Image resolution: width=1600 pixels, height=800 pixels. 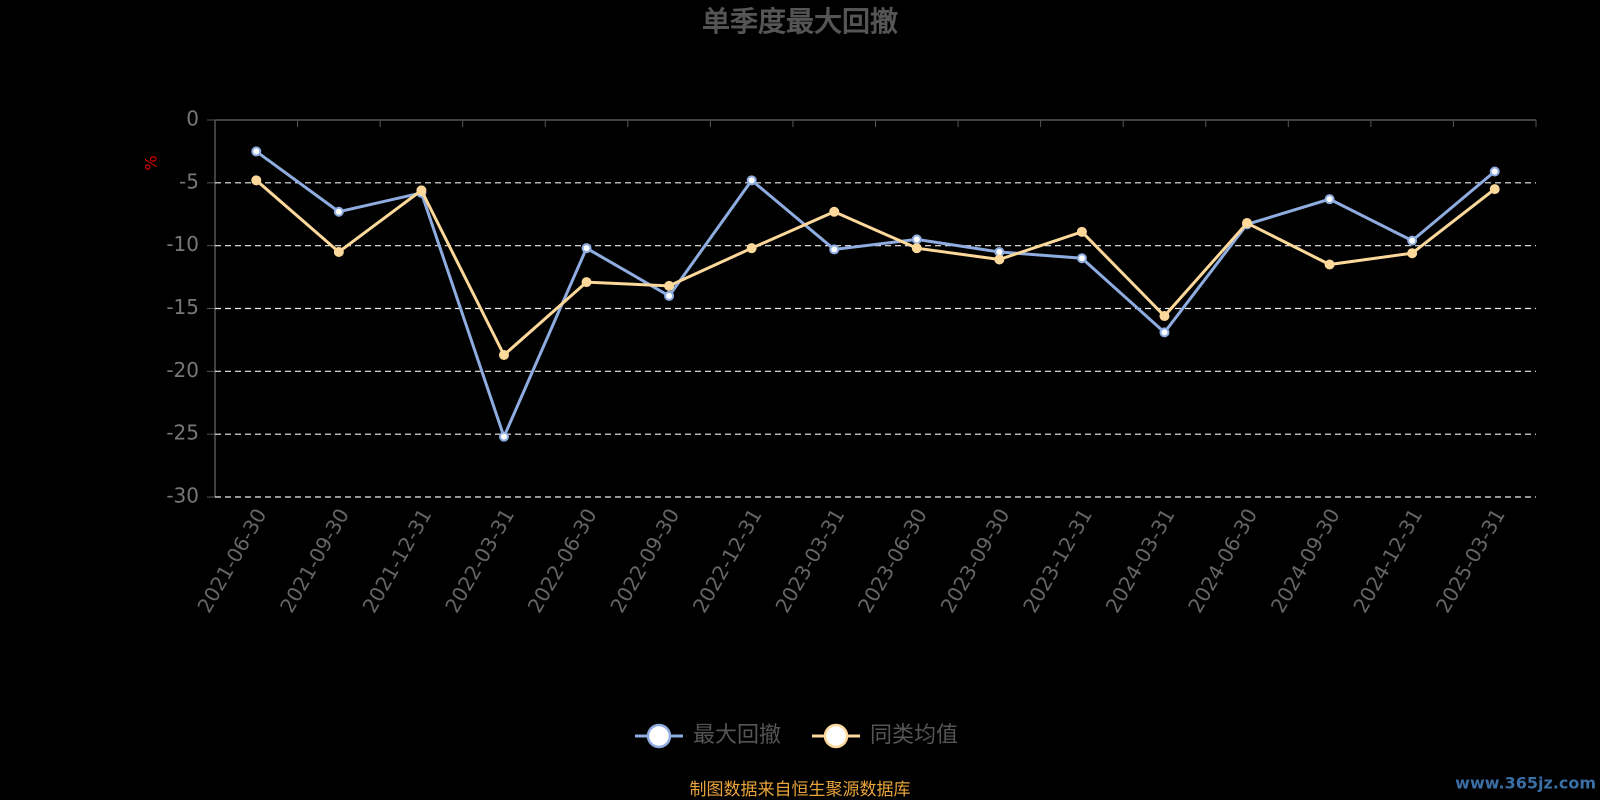 I want to click on y-tick-label: -15, so click(x=182, y=307).